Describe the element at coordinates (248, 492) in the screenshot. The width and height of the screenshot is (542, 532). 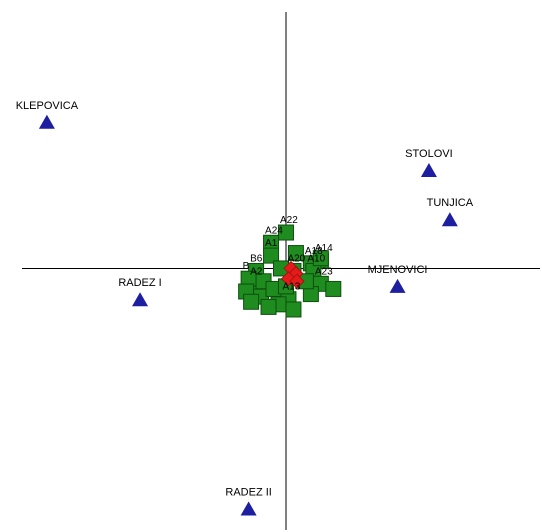
I see `site-label: RADEZ II` at that location.